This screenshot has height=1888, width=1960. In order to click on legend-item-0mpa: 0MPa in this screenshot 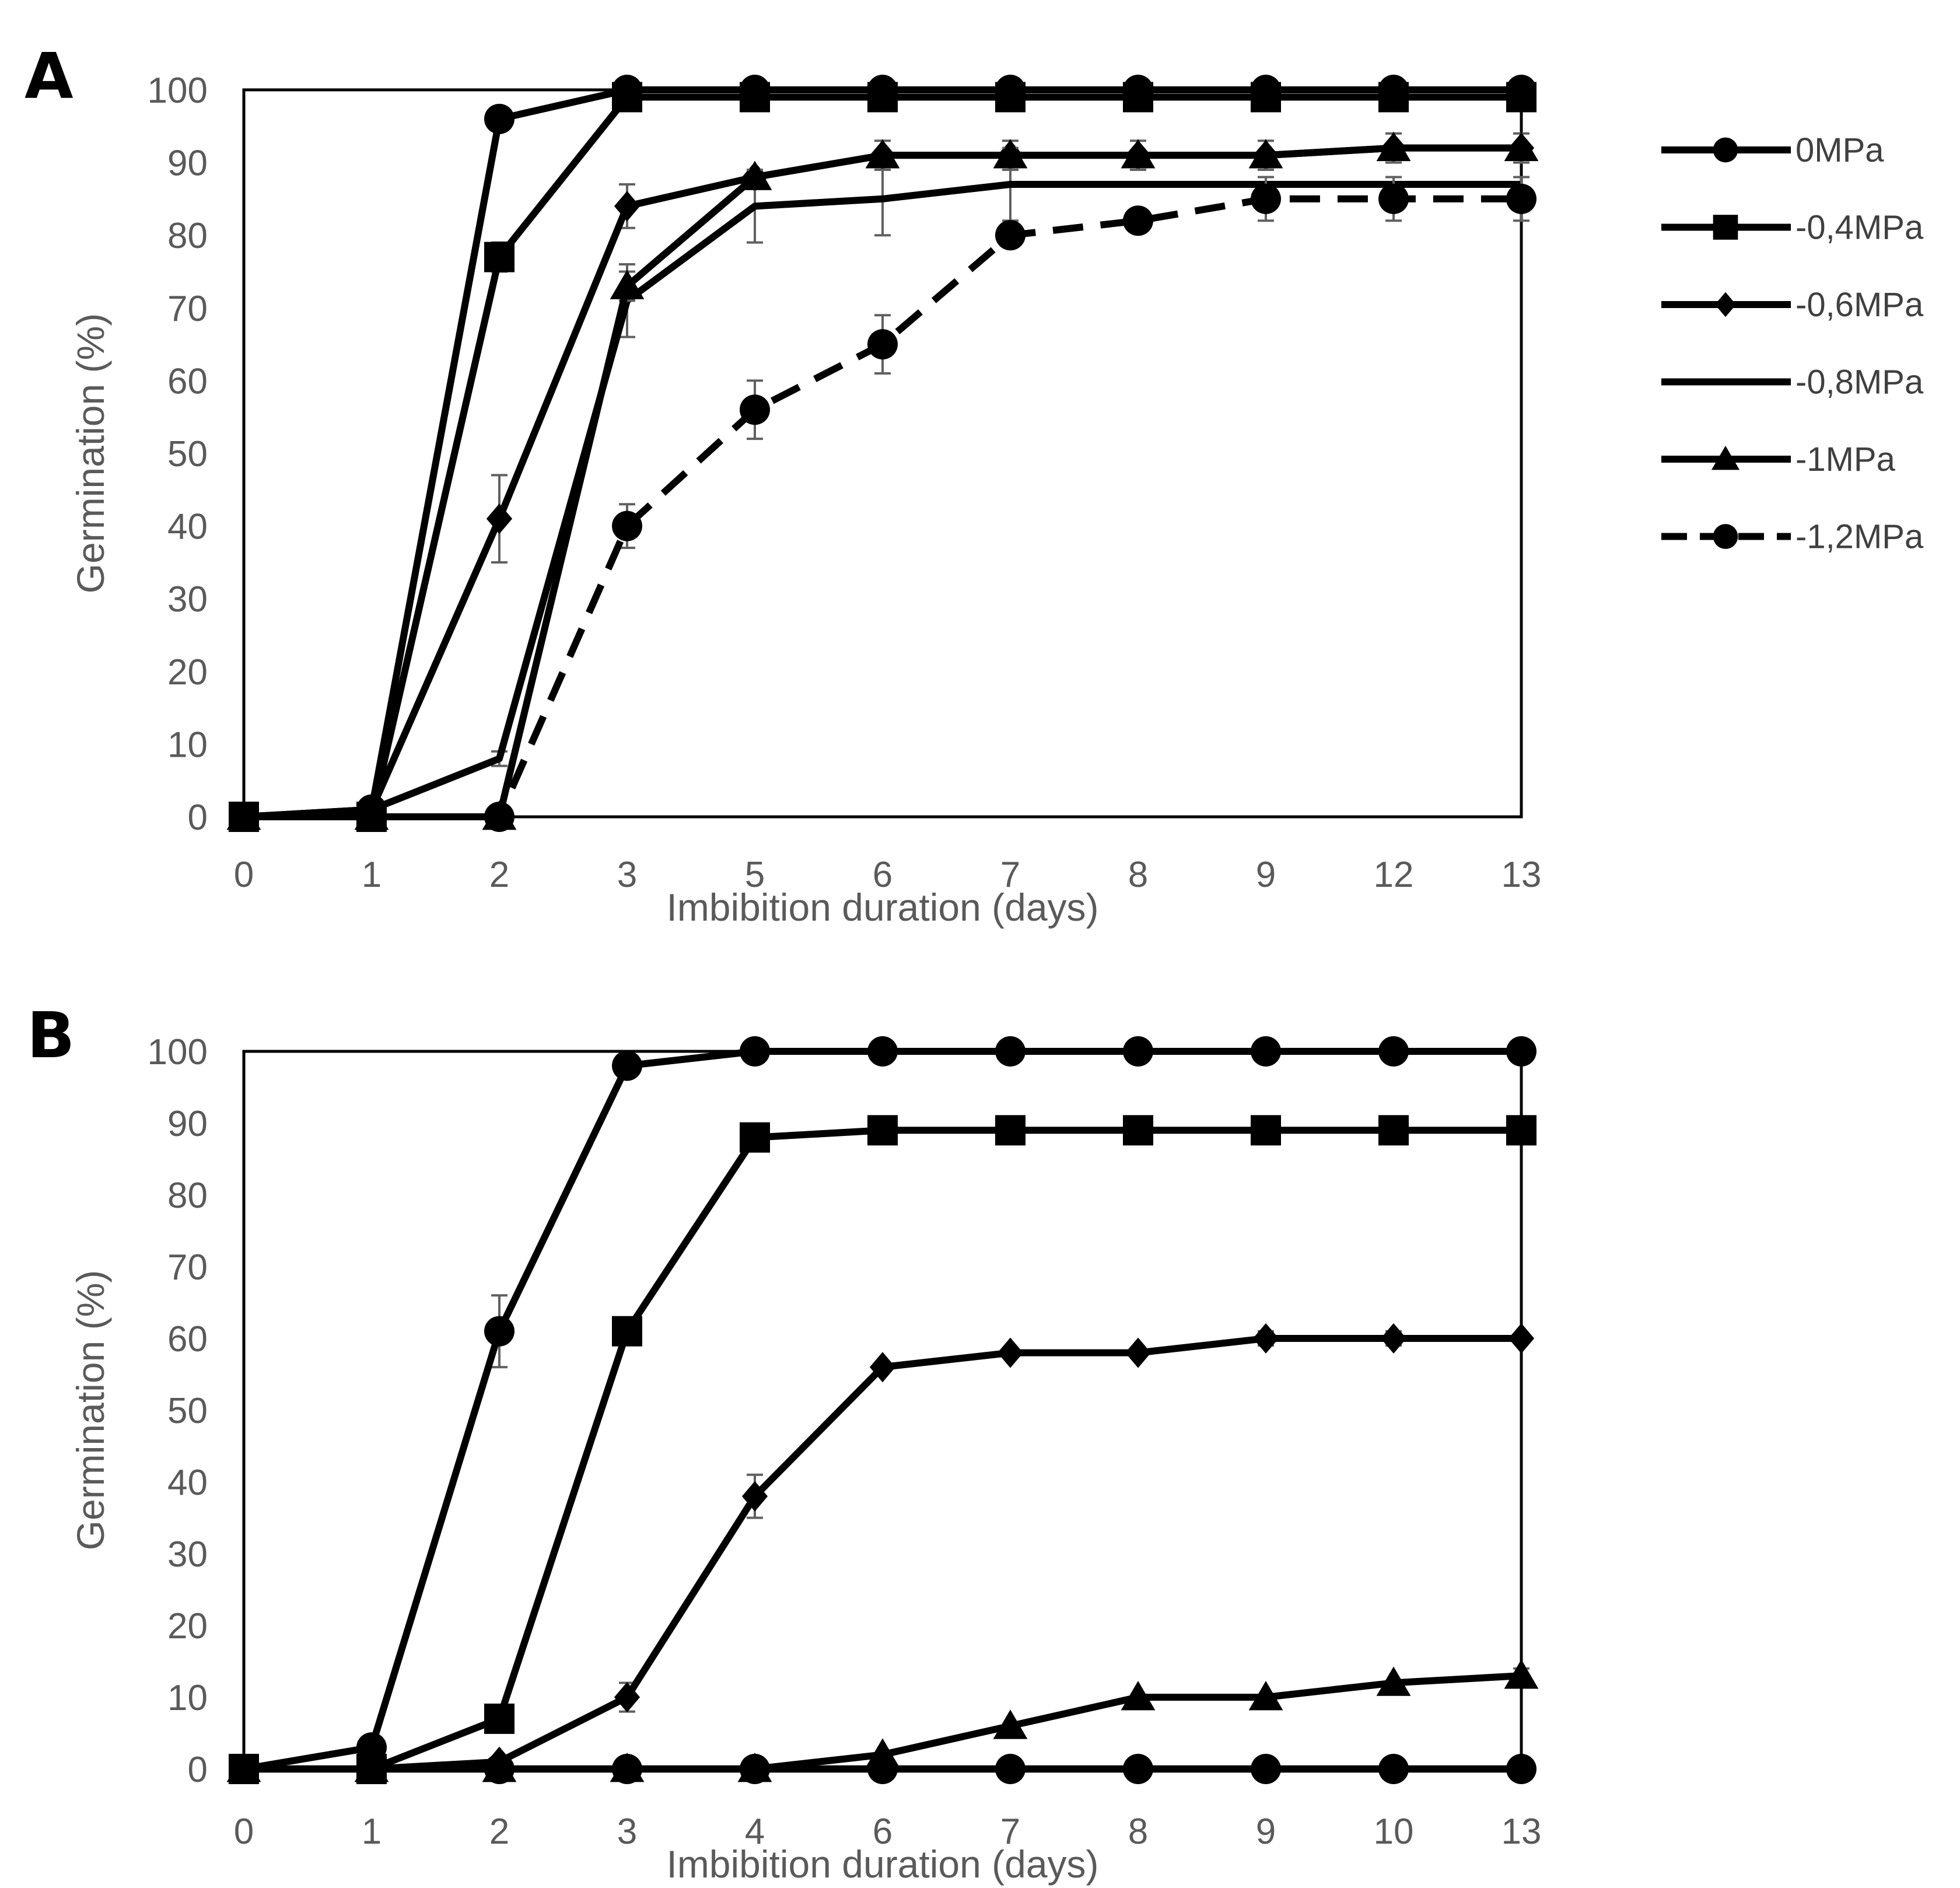, I will do `click(1772, 150)`.